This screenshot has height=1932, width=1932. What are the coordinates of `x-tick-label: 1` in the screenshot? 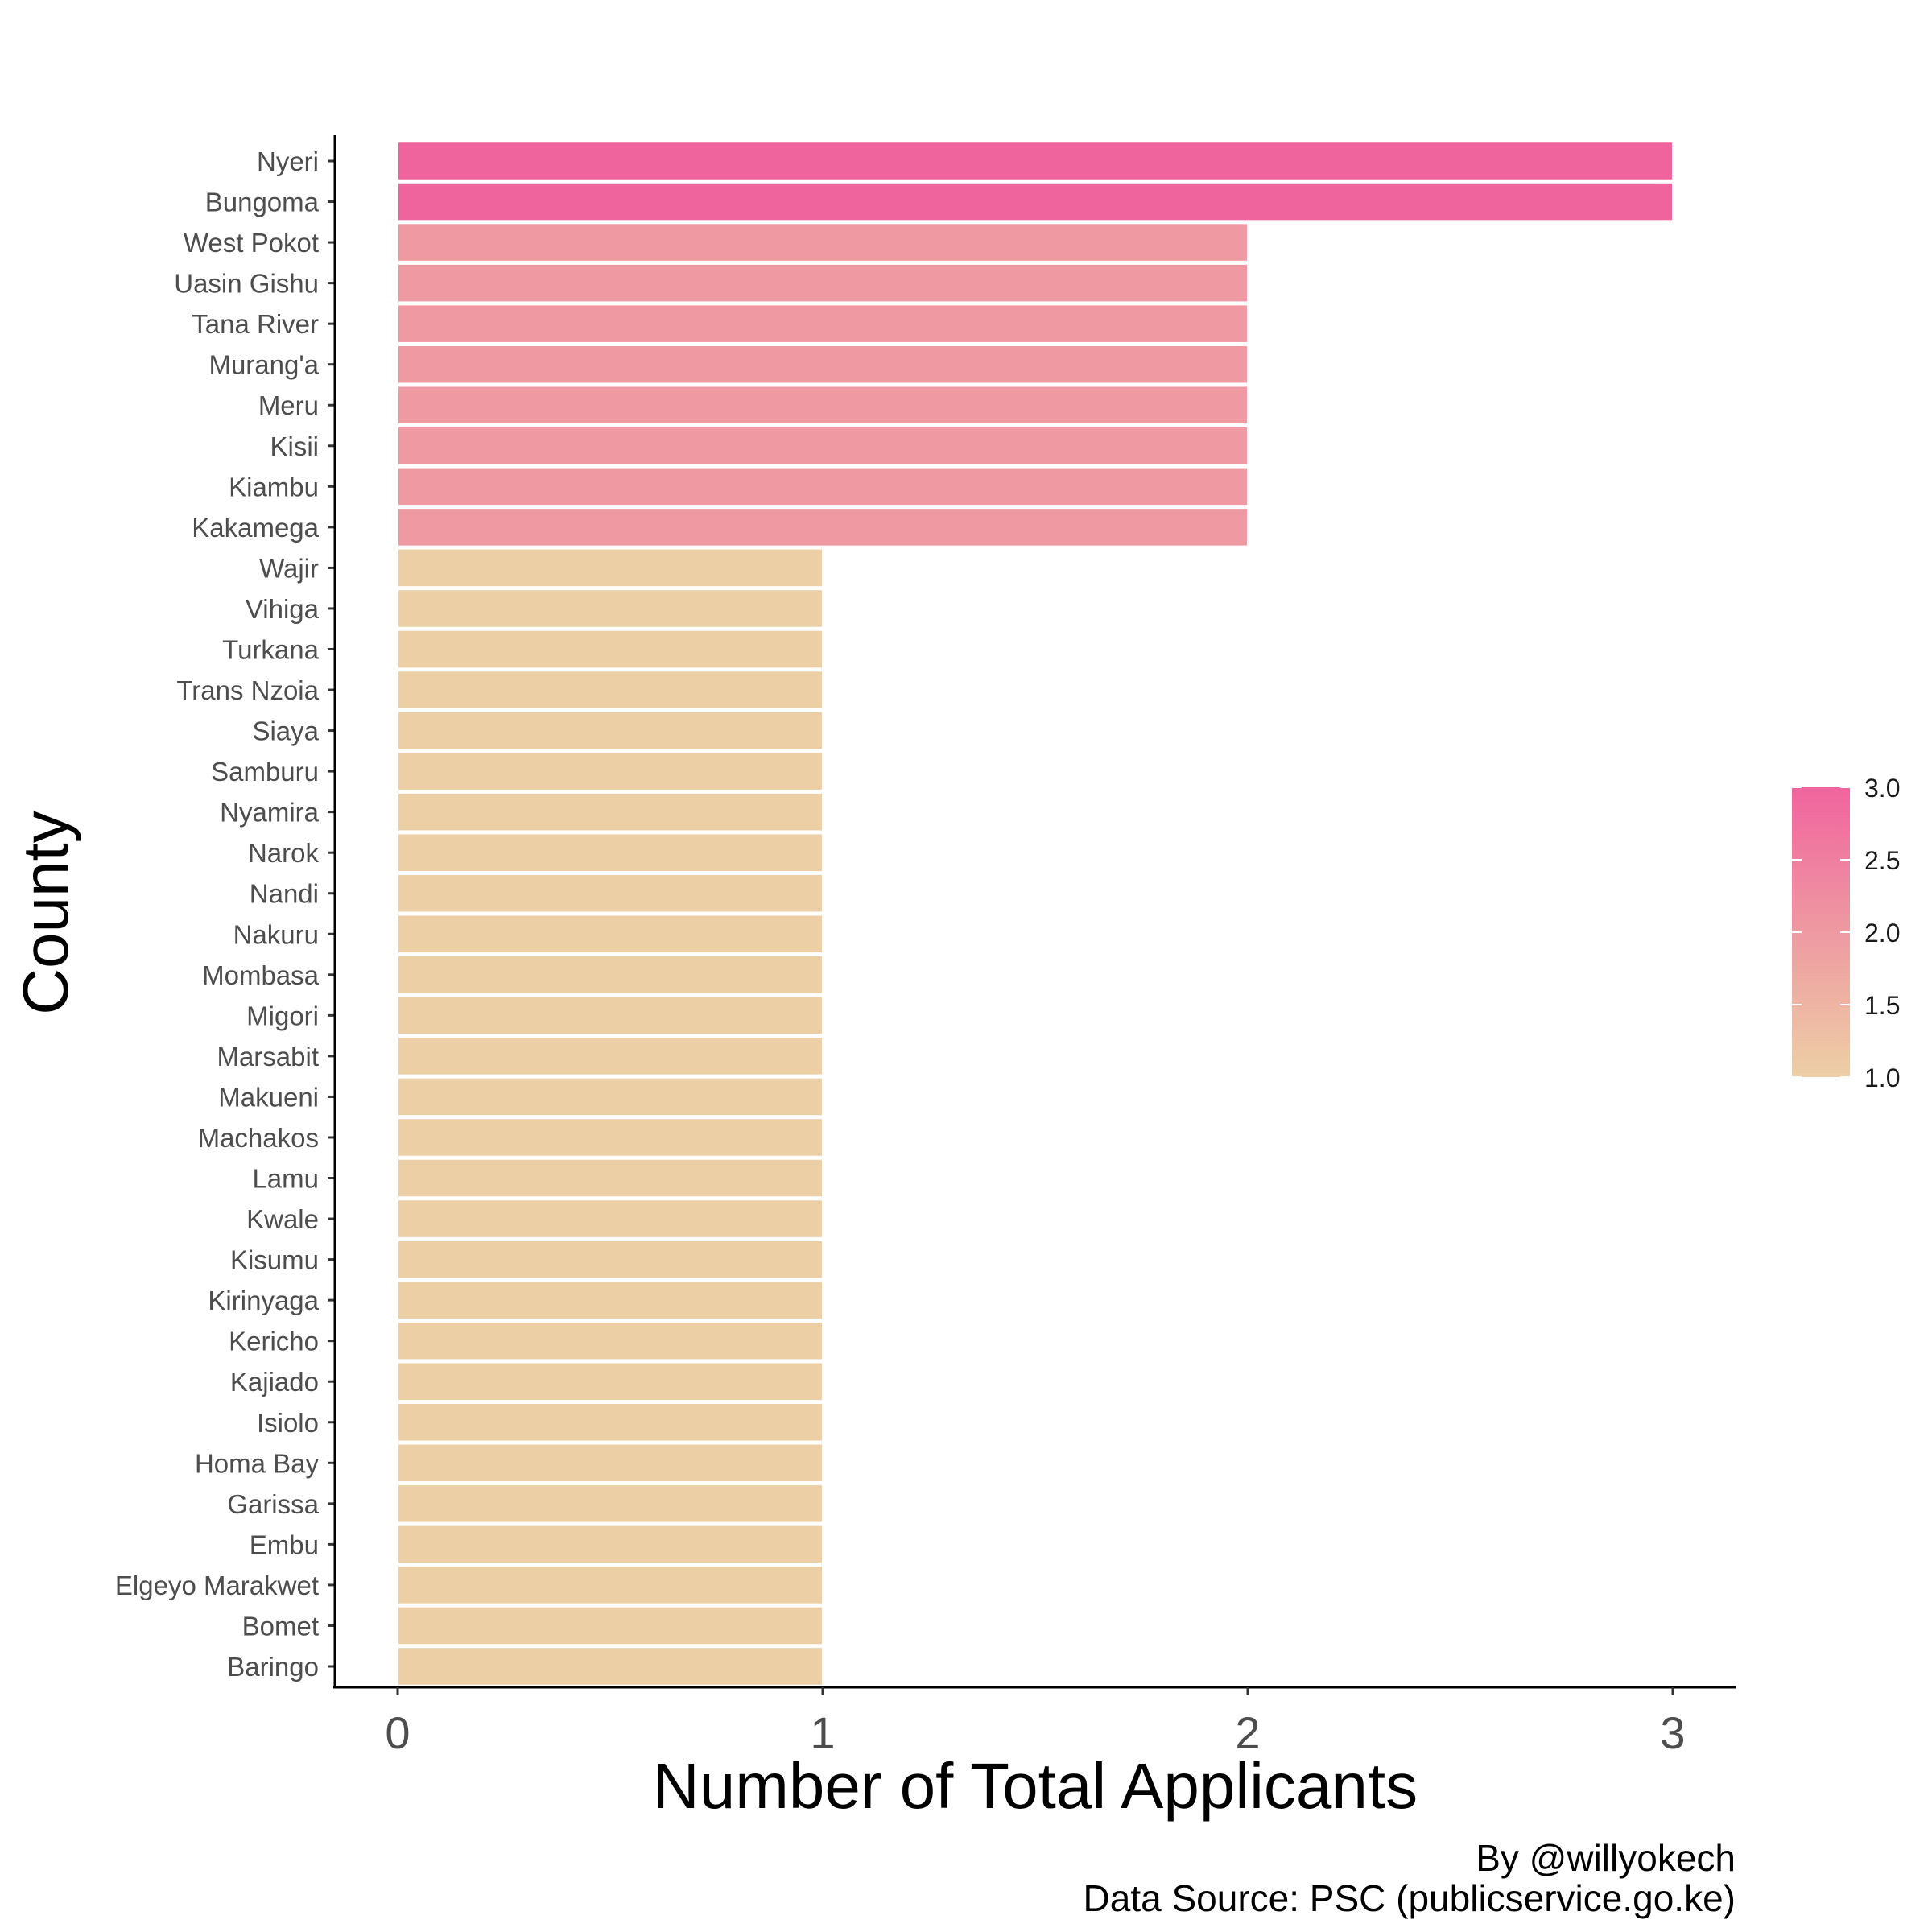 It's located at (822, 1732).